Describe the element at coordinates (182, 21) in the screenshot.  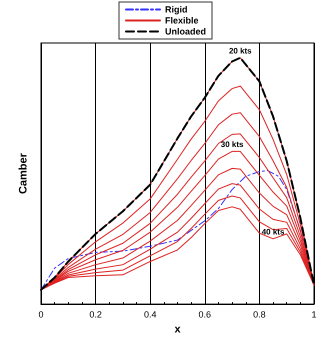
I see `legend-label: Flexible` at that location.